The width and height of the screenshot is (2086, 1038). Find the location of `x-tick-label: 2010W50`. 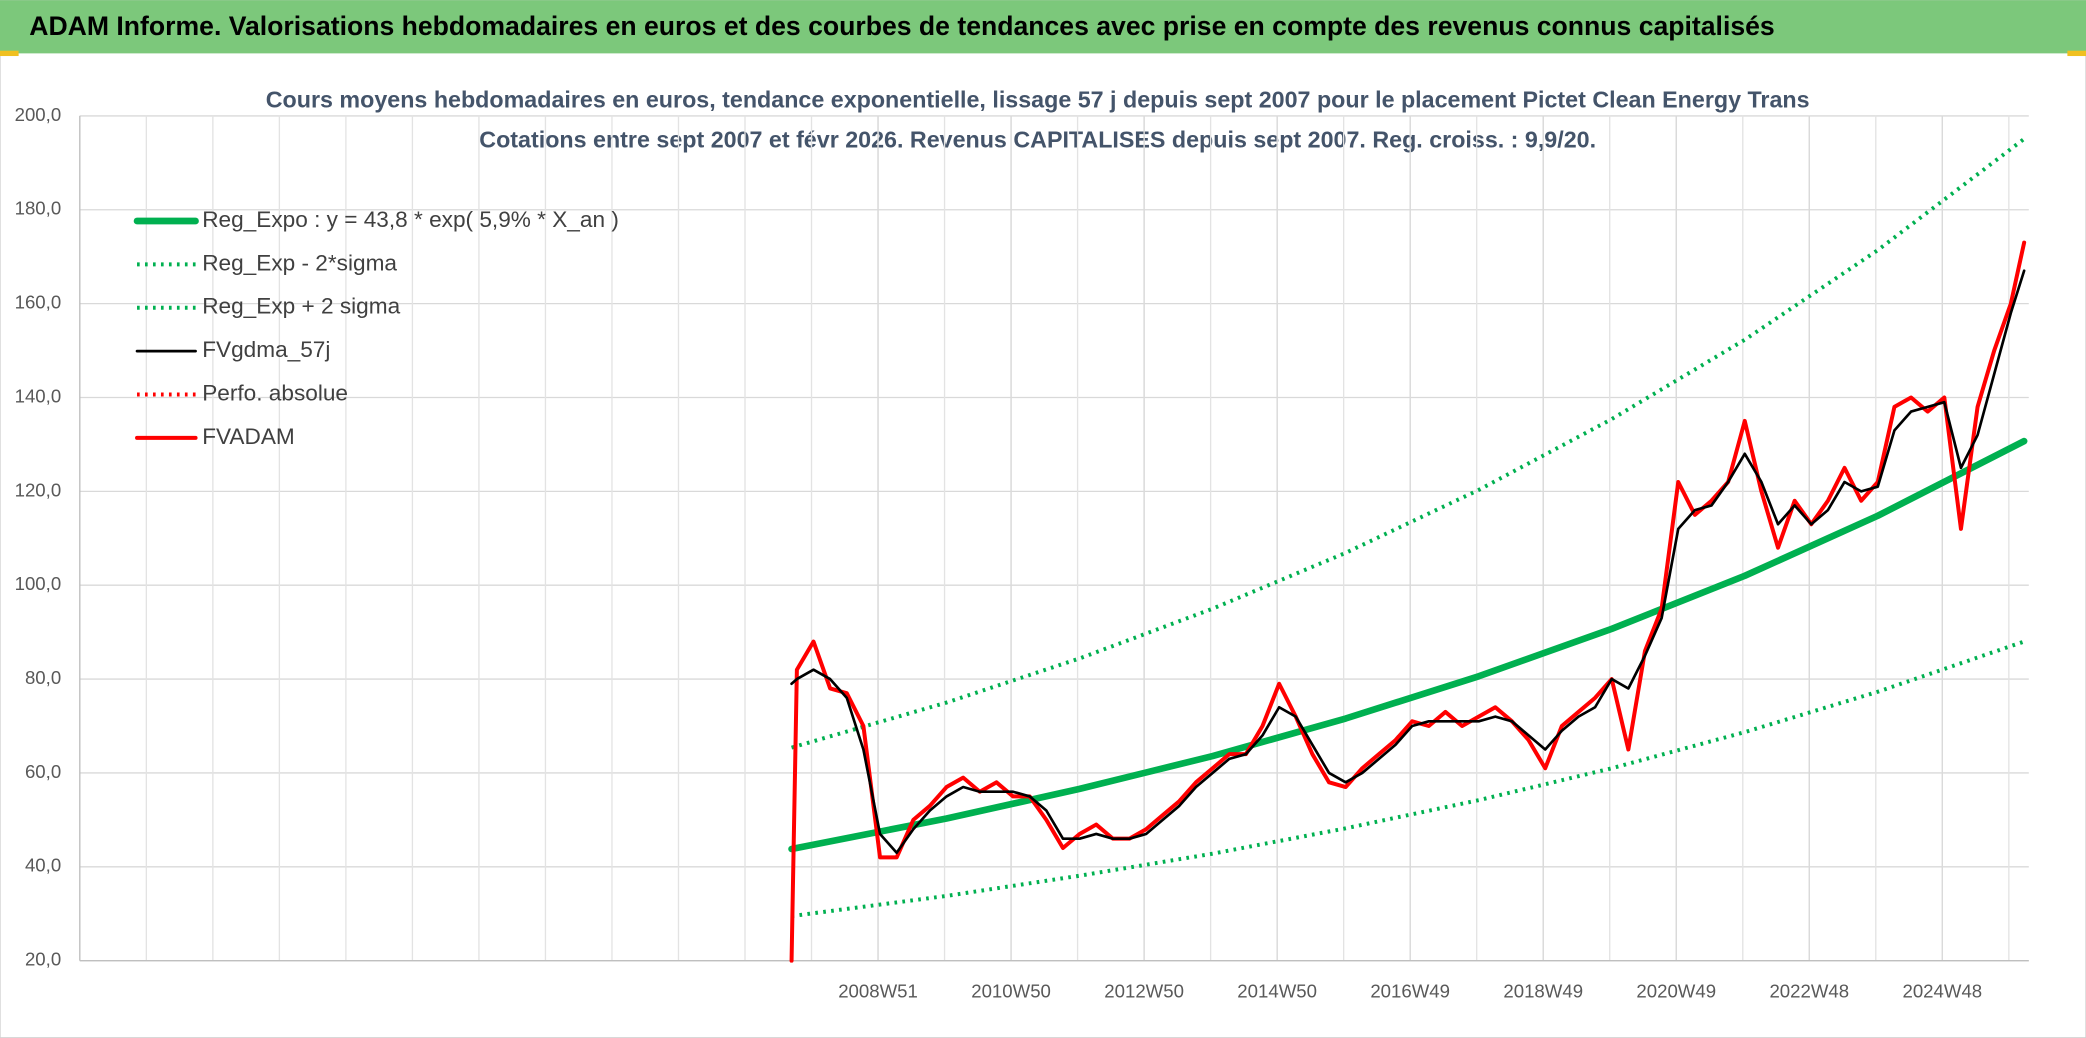

x-tick-label: 2010W50 is located at coordinates (1011, 991).